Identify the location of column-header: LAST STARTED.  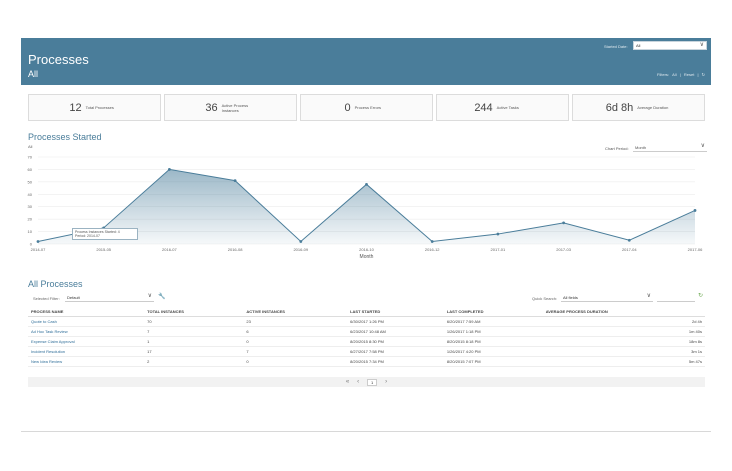
(395, 312).